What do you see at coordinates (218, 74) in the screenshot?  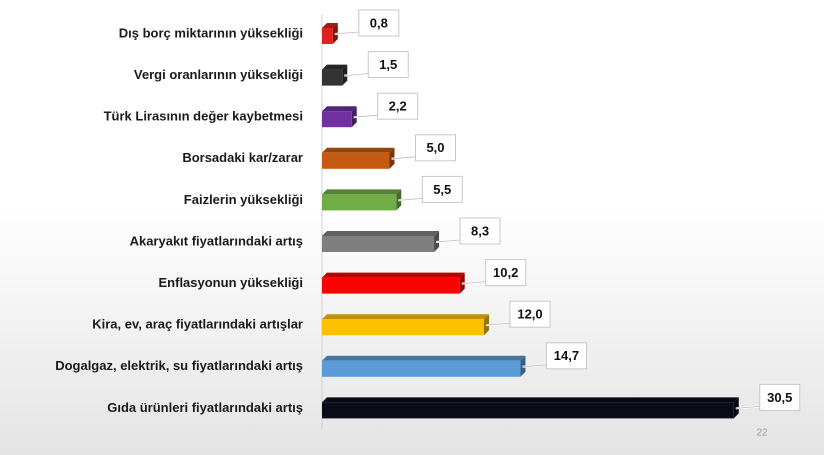 I see `category-label: Vergi oranlarının yüksekliği` at bounding box center [218, 74].